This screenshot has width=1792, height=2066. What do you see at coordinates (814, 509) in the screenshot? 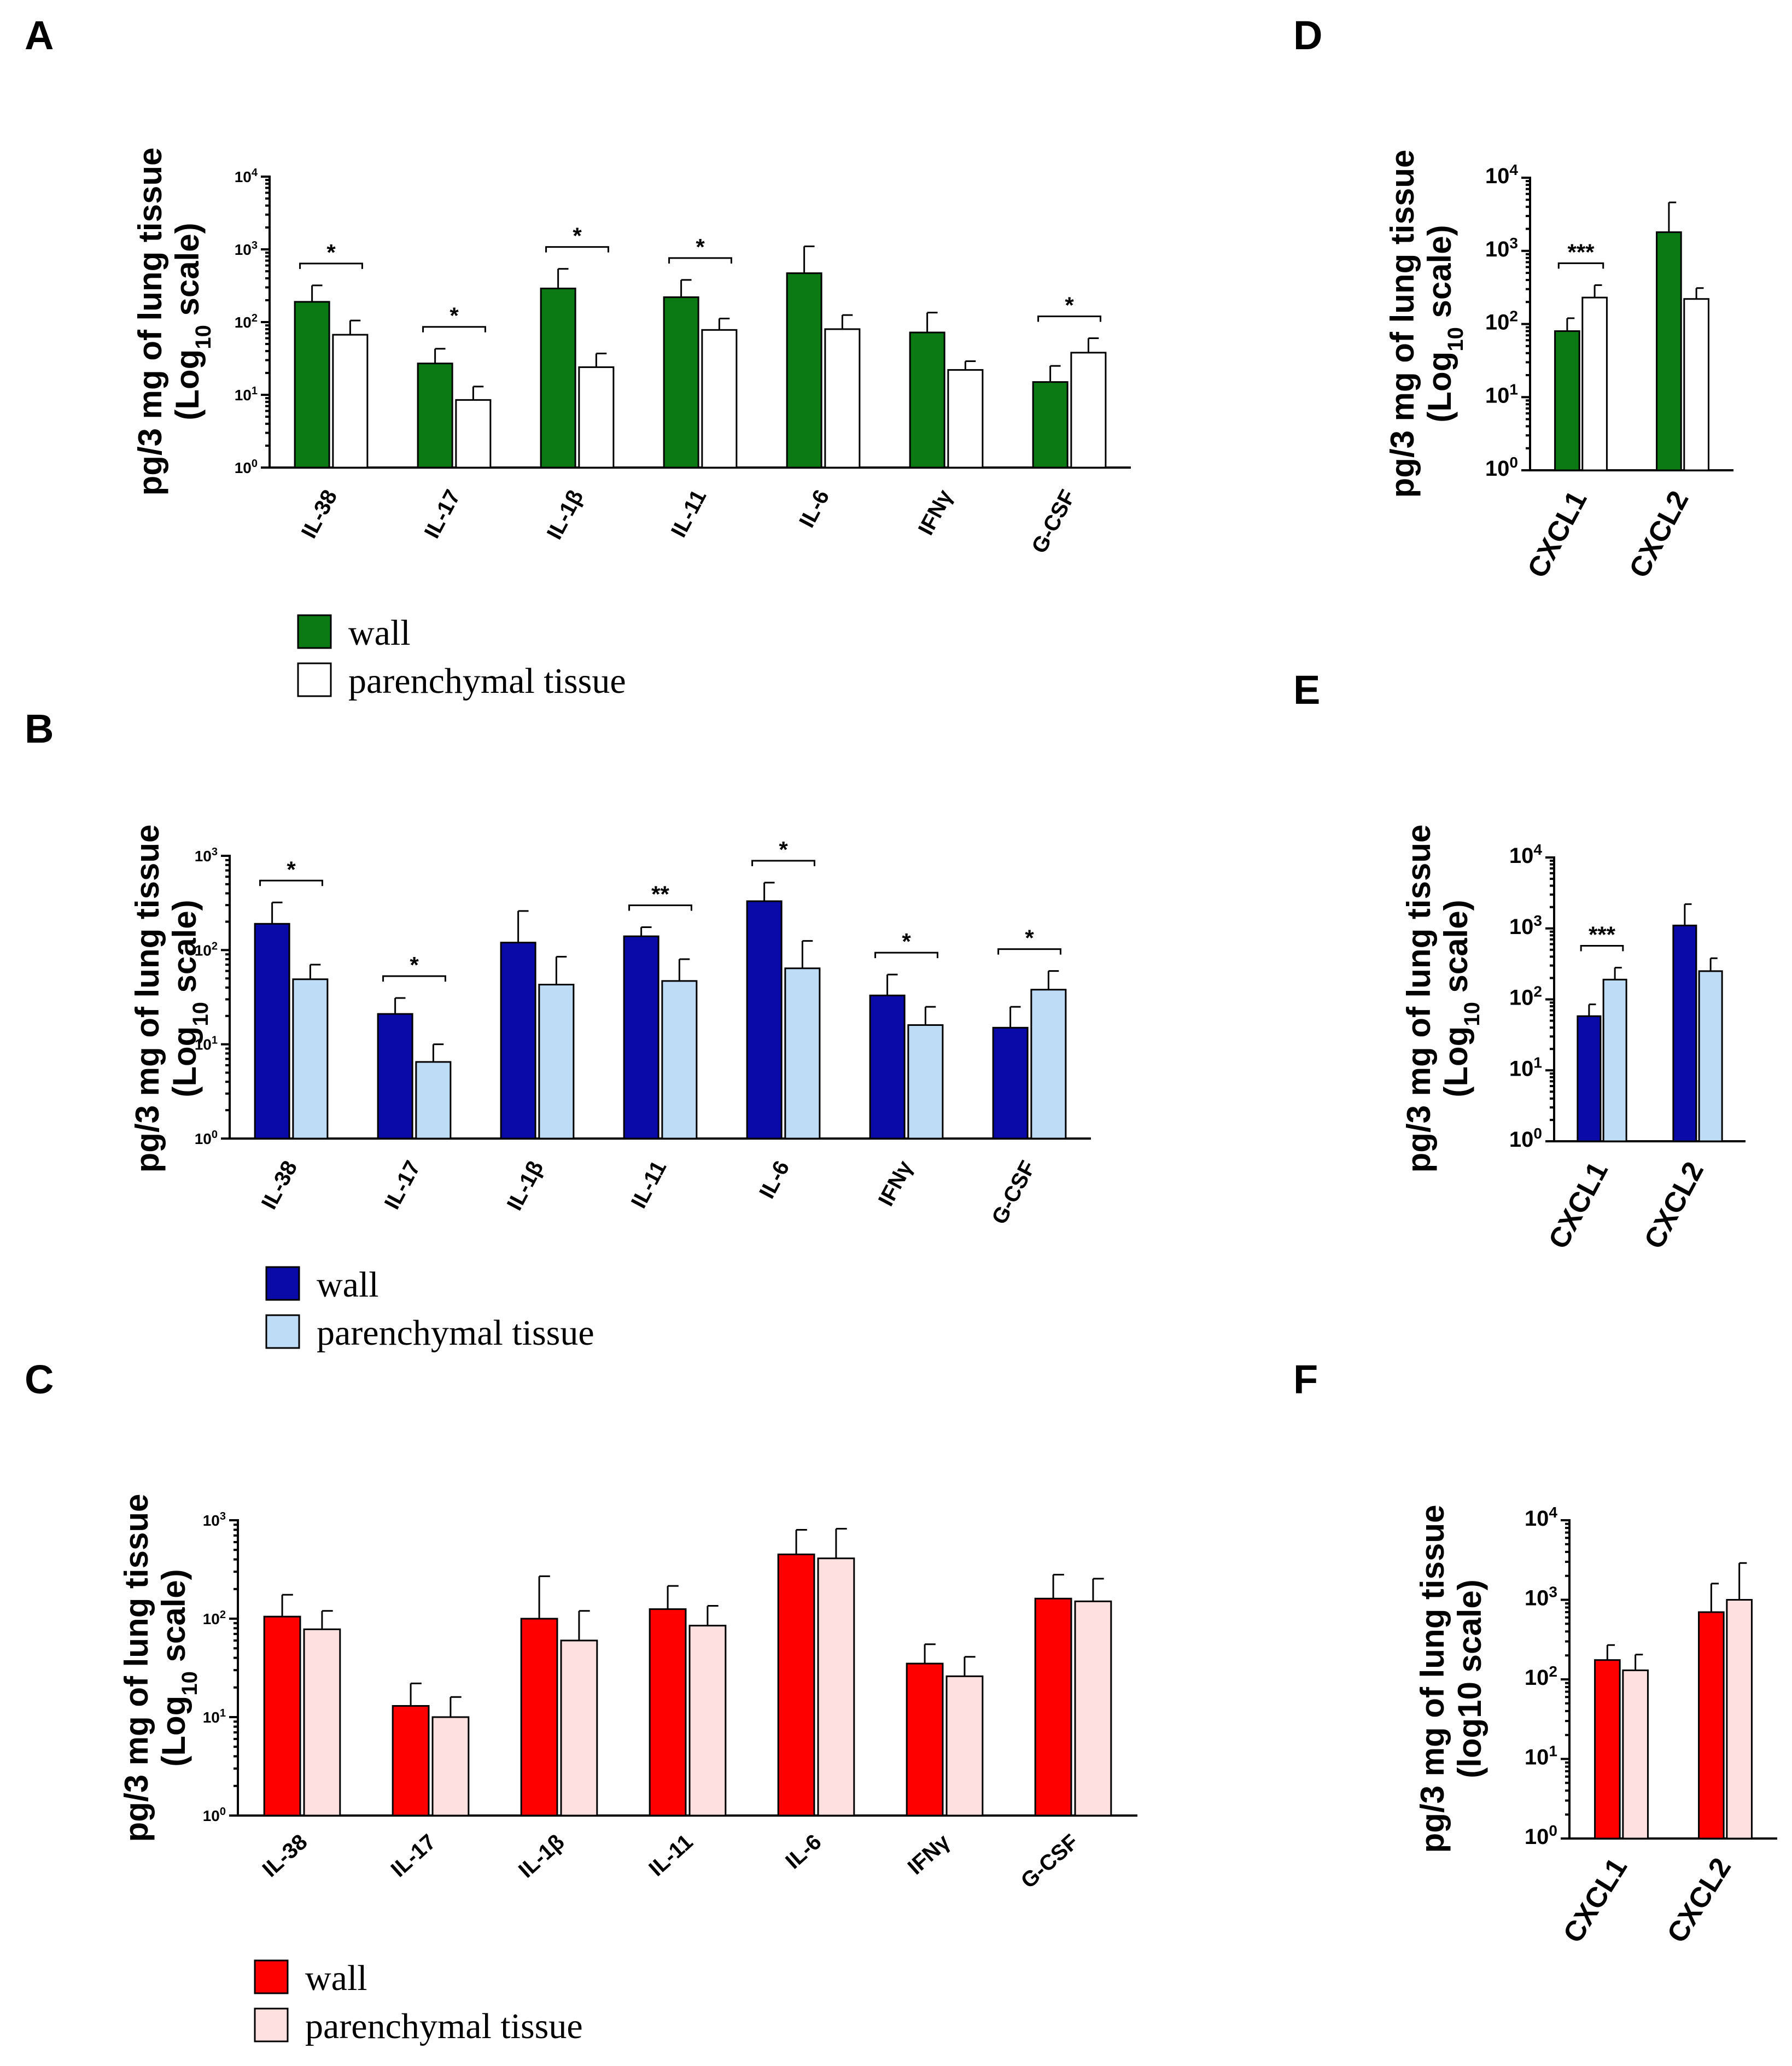
I see `x-tick-label: IL-6` at bounding box center [814, 509].